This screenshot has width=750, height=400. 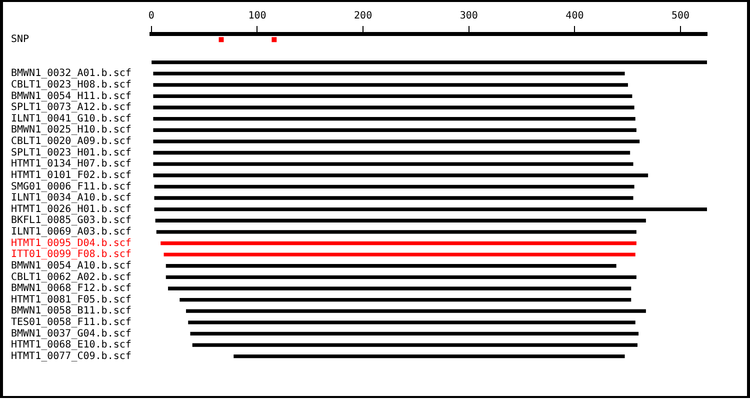 What do you see at coordinates (71, 164) in the screenshot?
I see `y-tick-label: HTMT1_0134_H07.b.scf` at bounding box center [71, 164].